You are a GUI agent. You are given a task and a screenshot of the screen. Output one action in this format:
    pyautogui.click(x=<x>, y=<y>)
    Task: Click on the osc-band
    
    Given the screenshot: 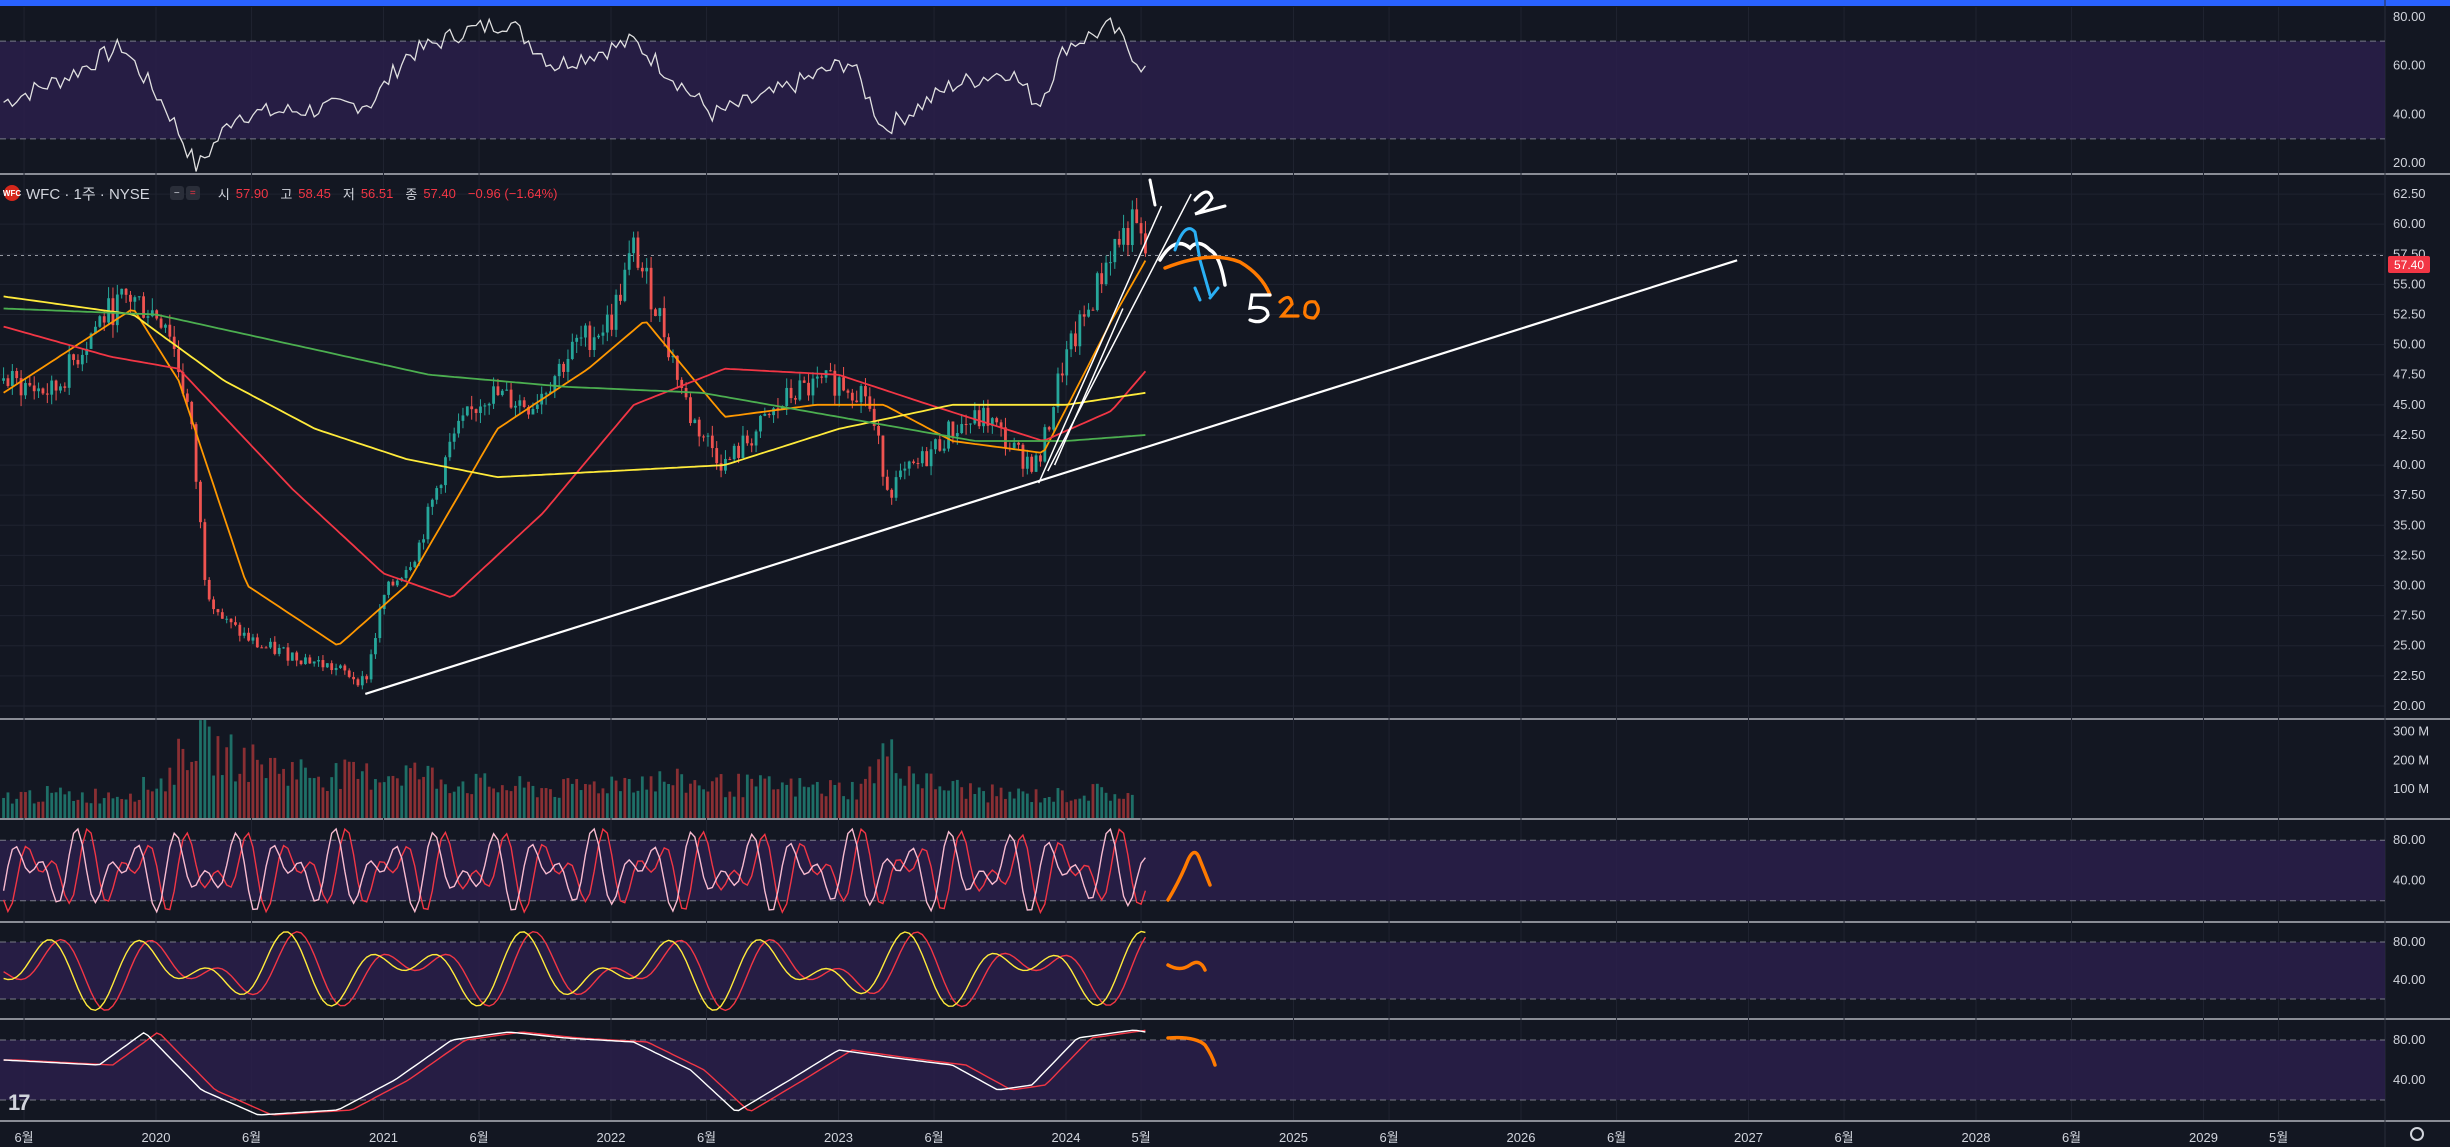 What is the action you would take?
    pyautogui.click(x=1192, y=870)
    